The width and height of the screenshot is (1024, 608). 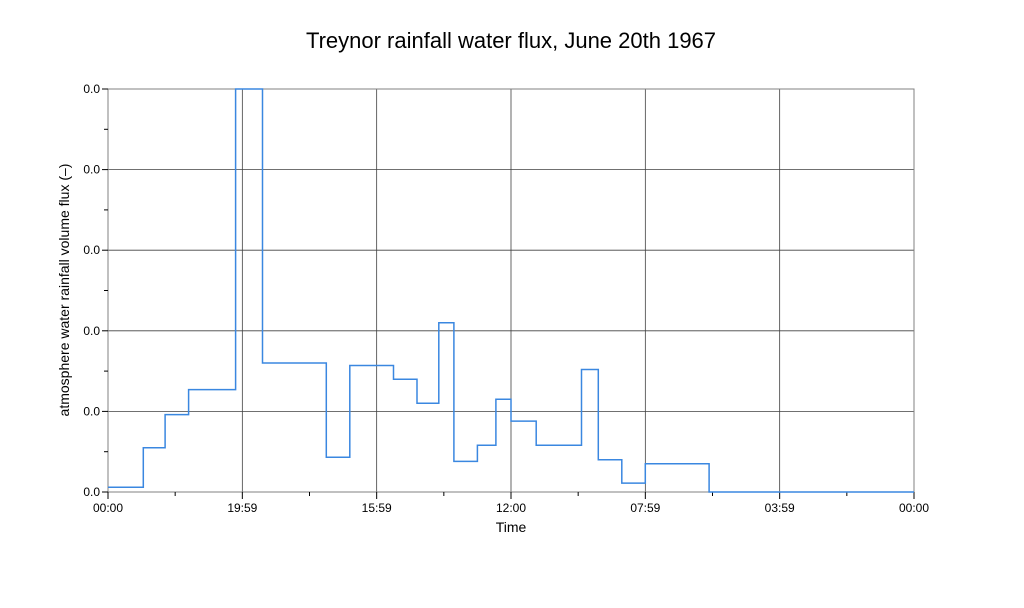 I want to click on x-tick-label: 07:59, so click(x=645, y=508).